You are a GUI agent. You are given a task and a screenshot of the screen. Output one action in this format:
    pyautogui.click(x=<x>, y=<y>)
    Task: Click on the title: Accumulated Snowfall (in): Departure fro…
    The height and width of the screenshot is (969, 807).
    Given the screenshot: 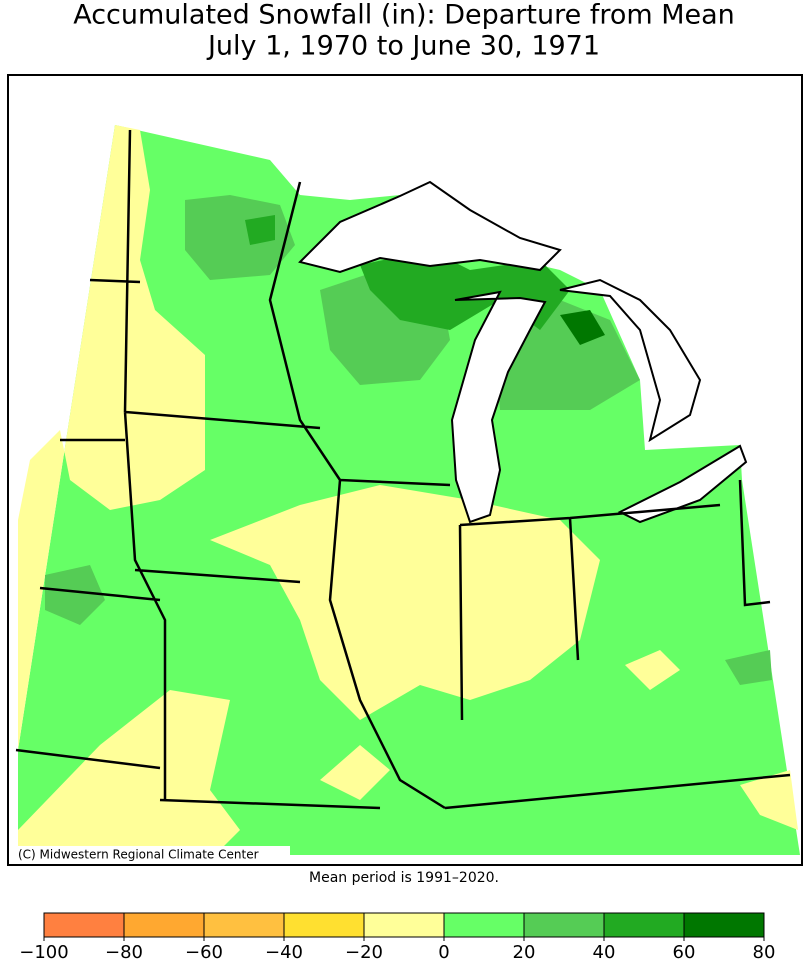 What is the action you would take?
    pyautogui.click(x=404, y=15)
    